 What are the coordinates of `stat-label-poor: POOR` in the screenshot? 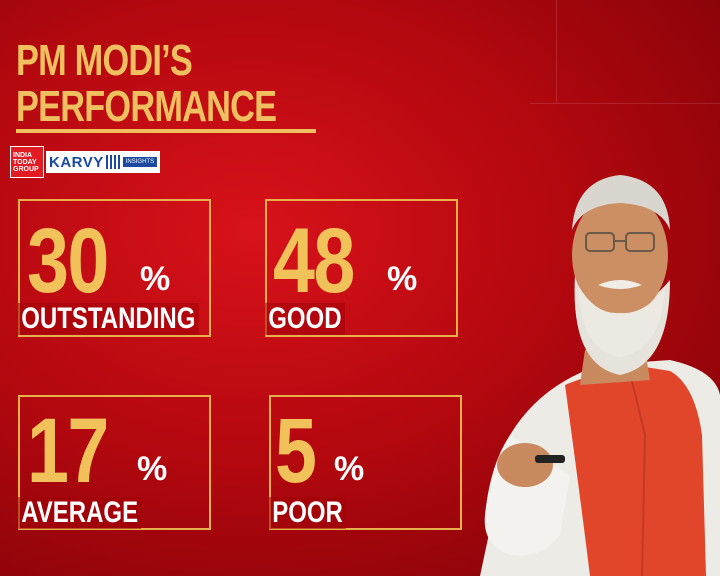 It's located at (308, 513).